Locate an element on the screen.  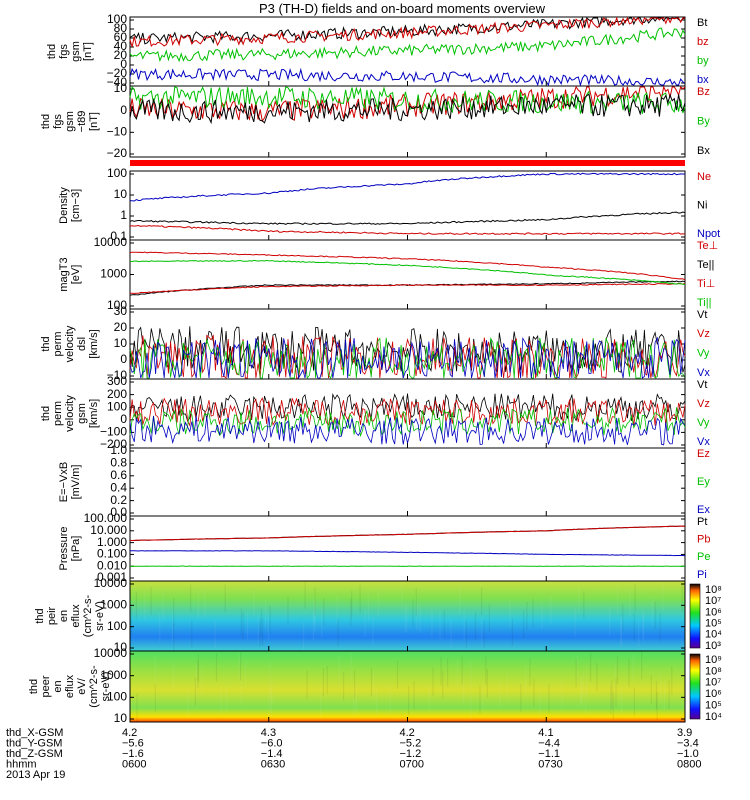
y-axis-label: gsm is located at coordinates (70, 121).